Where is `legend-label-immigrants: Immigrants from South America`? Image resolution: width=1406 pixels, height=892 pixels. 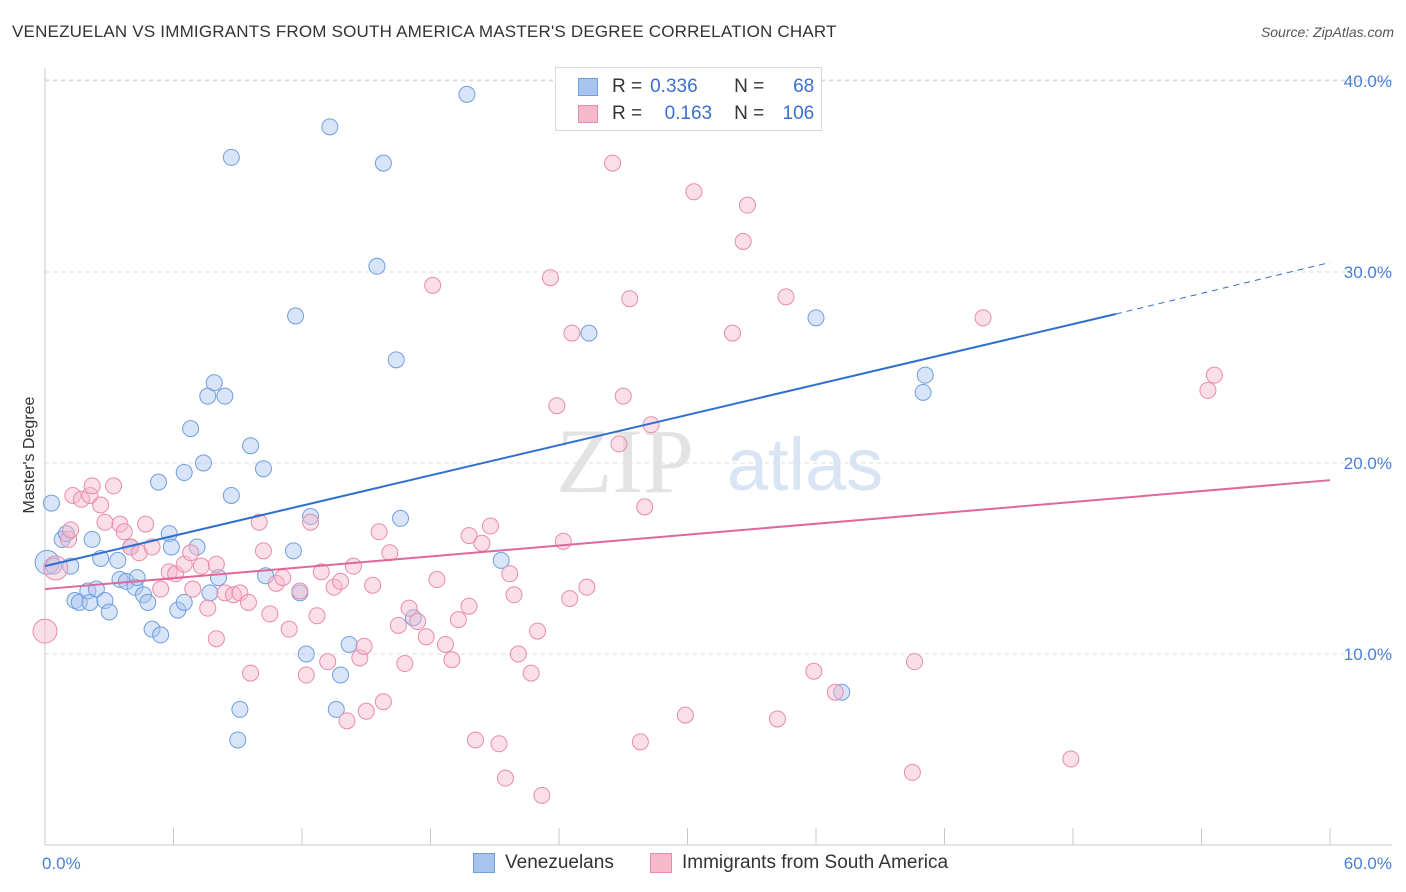 legend-label-immigrants: Immigrants from South America is located at coordinates (815, 862).